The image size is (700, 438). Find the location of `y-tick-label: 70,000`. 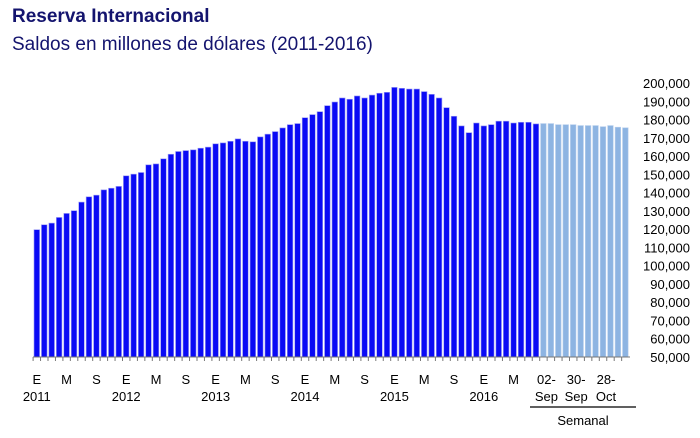

y-tick-label: 70,000 is located at coordinates (670, 320).